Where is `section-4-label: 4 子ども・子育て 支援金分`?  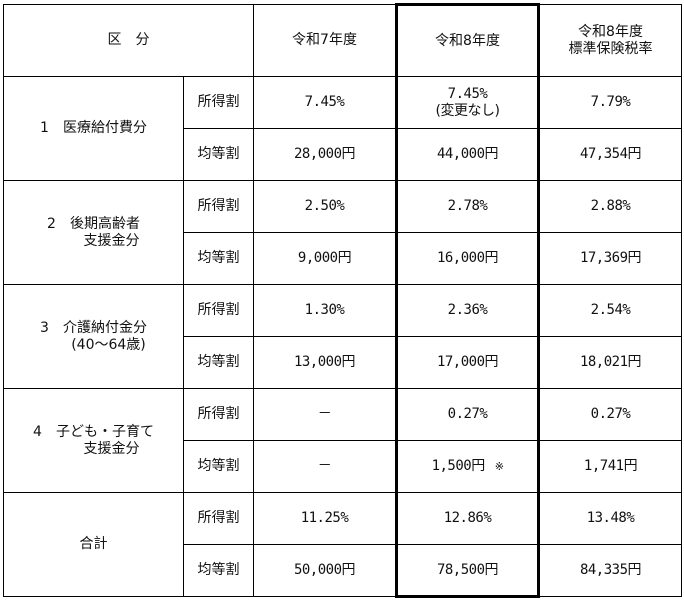 section-4-label: 4 子ども・子育て 支援金分 is located at coordinates (93, 440).